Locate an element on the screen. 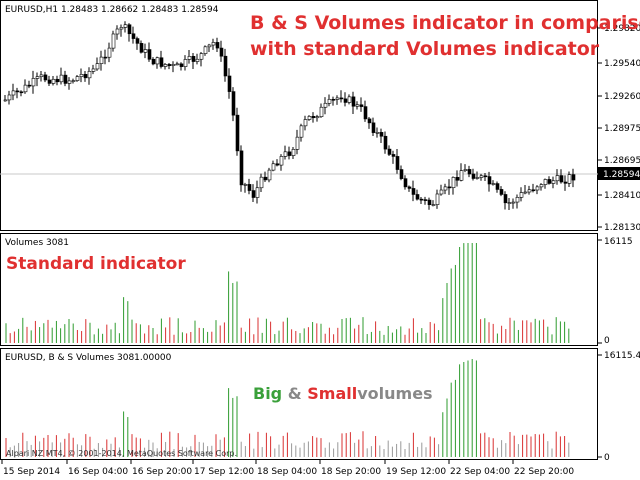 Image resolution: width=640 pixels, height=480 pixels. price-tick: 1.29260 is located at coordinates (622, 97).